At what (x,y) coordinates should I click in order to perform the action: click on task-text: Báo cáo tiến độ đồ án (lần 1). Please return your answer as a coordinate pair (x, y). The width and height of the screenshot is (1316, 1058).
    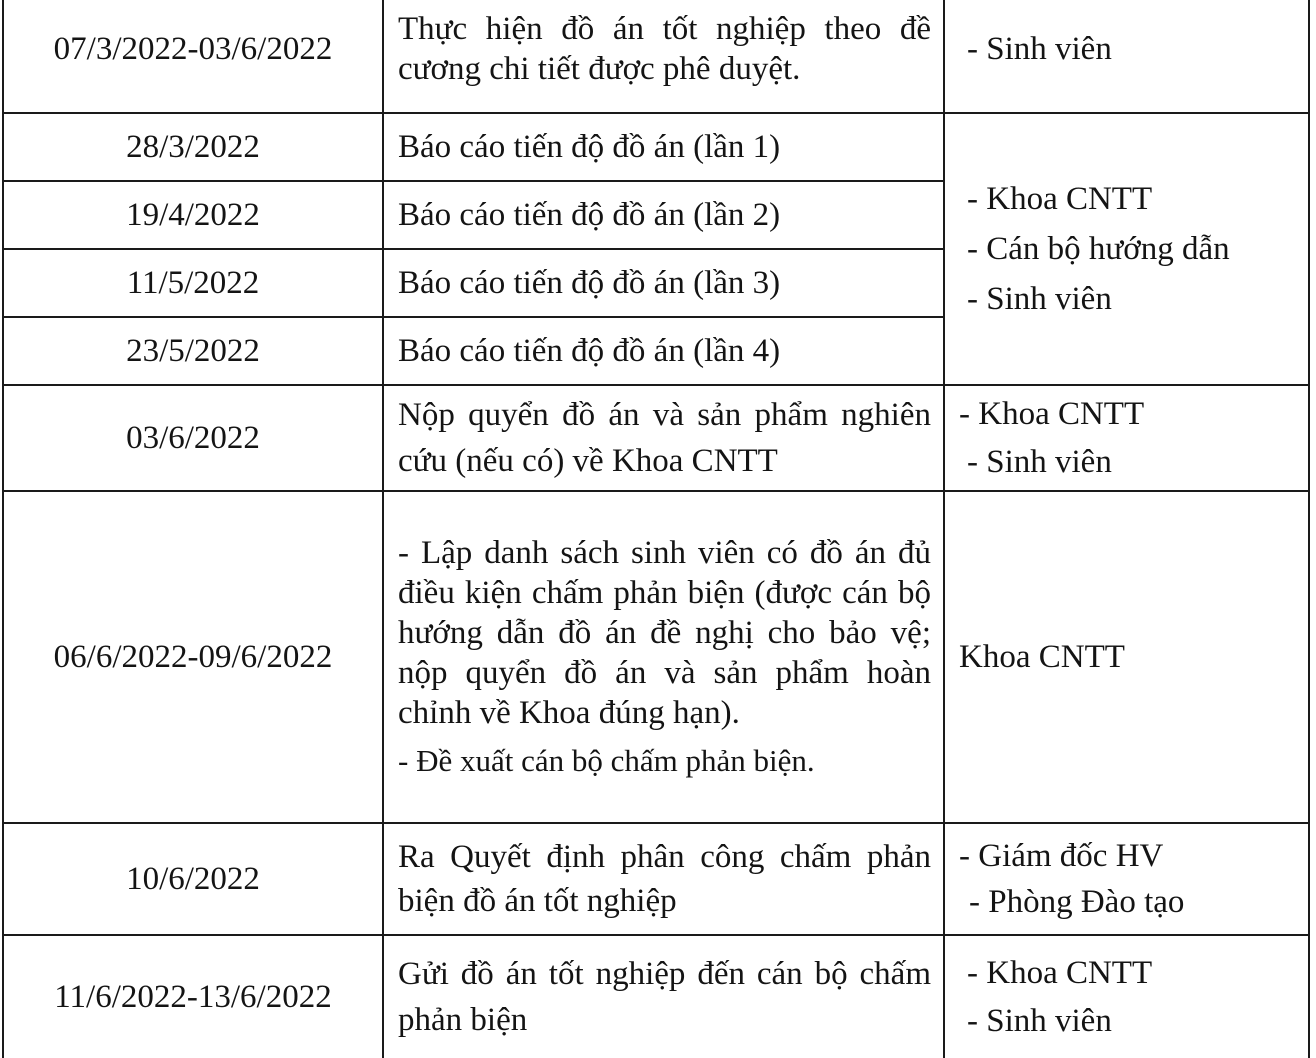
    Looking at the image, I should click on (589, 147).